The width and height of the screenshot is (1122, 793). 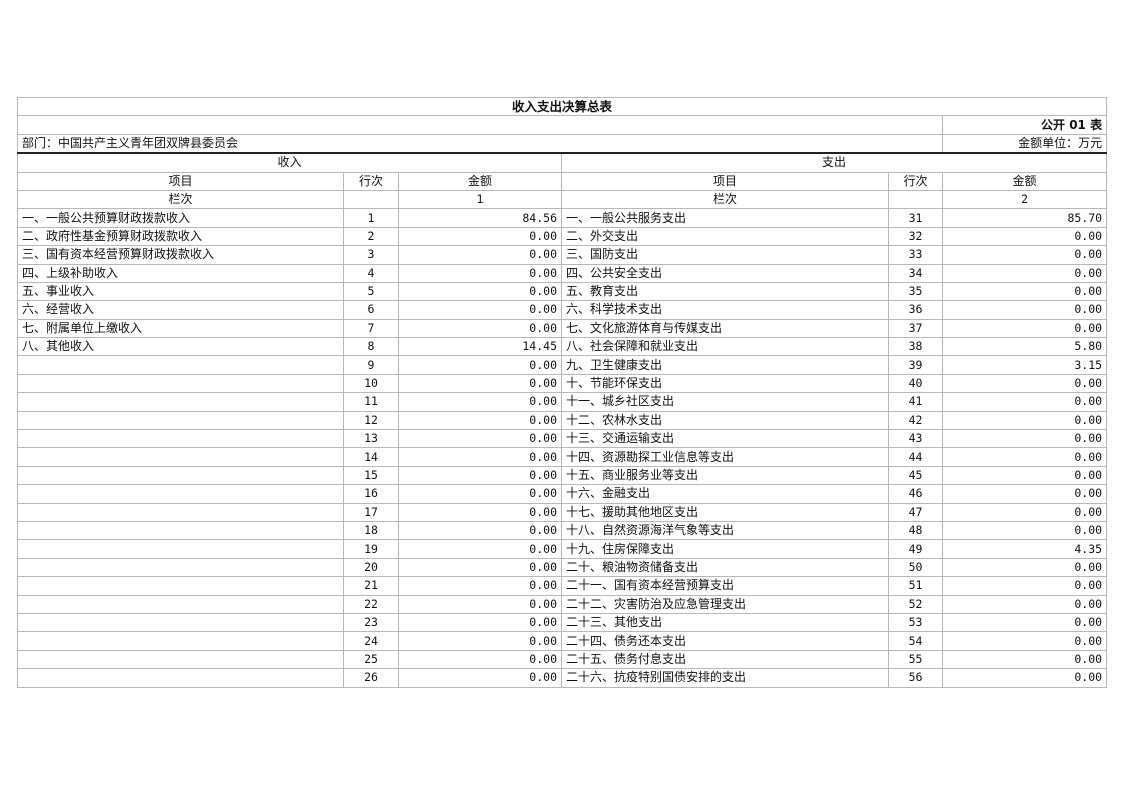 I want to click on table-row: 一、一般公共预算财政拨款收入 1 84.56 一、一般公共服务支出 31 85.70, so click(x=562, y=218).